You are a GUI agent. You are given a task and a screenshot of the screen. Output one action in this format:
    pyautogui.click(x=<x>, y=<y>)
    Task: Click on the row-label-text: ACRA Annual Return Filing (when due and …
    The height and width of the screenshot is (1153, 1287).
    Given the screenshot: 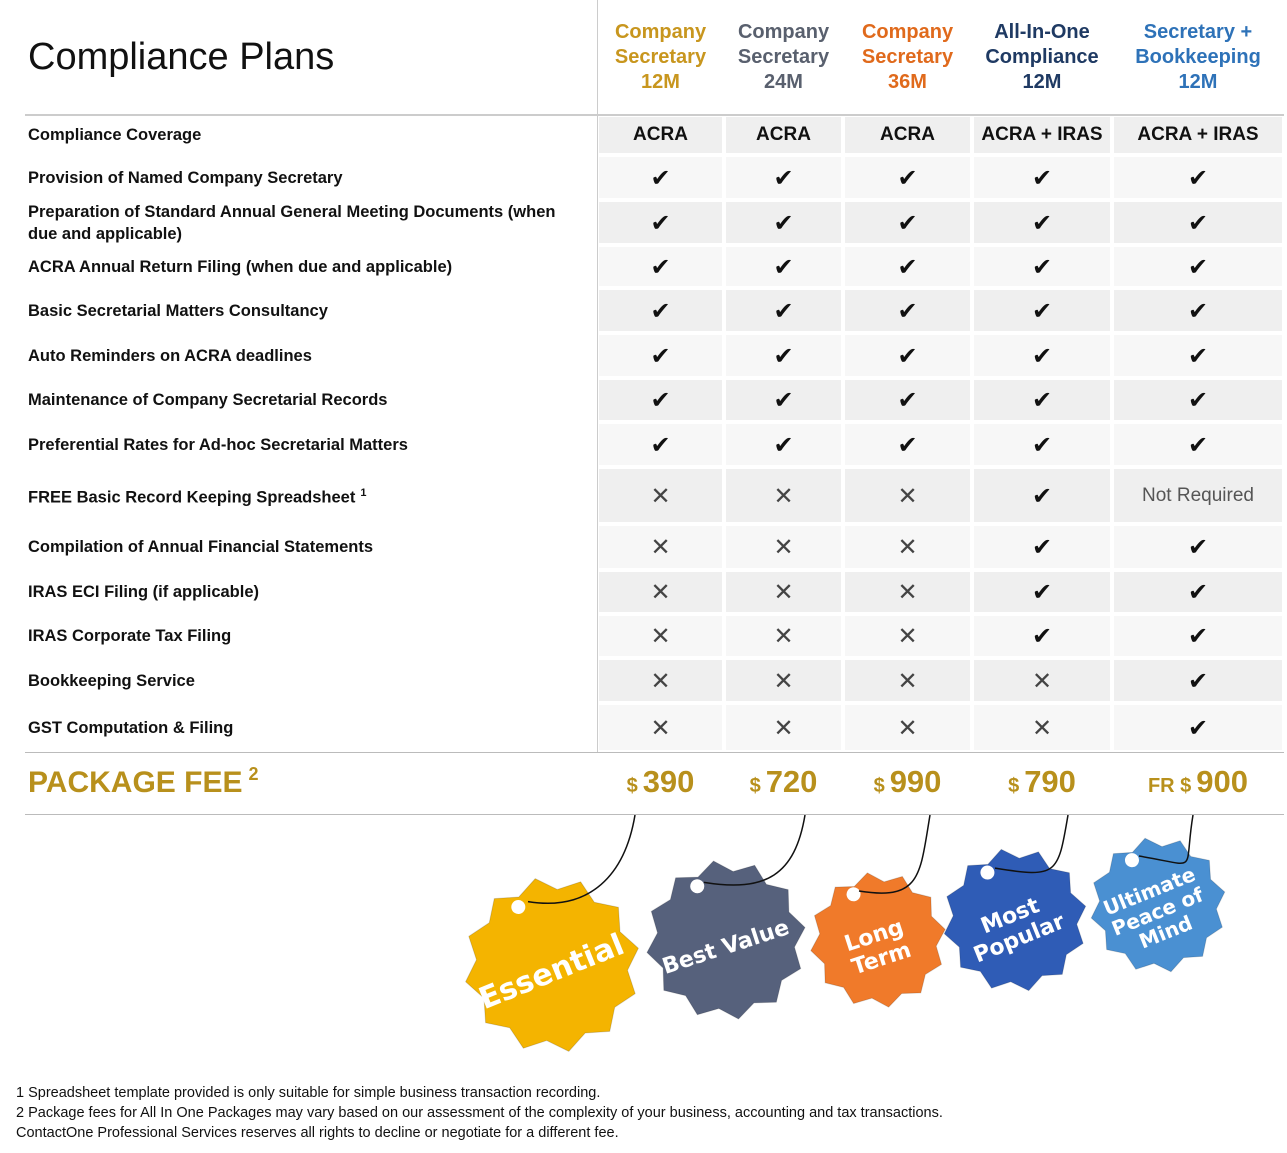 What is the action you would take?
    pyautogui.click(x=240, y=267)
    